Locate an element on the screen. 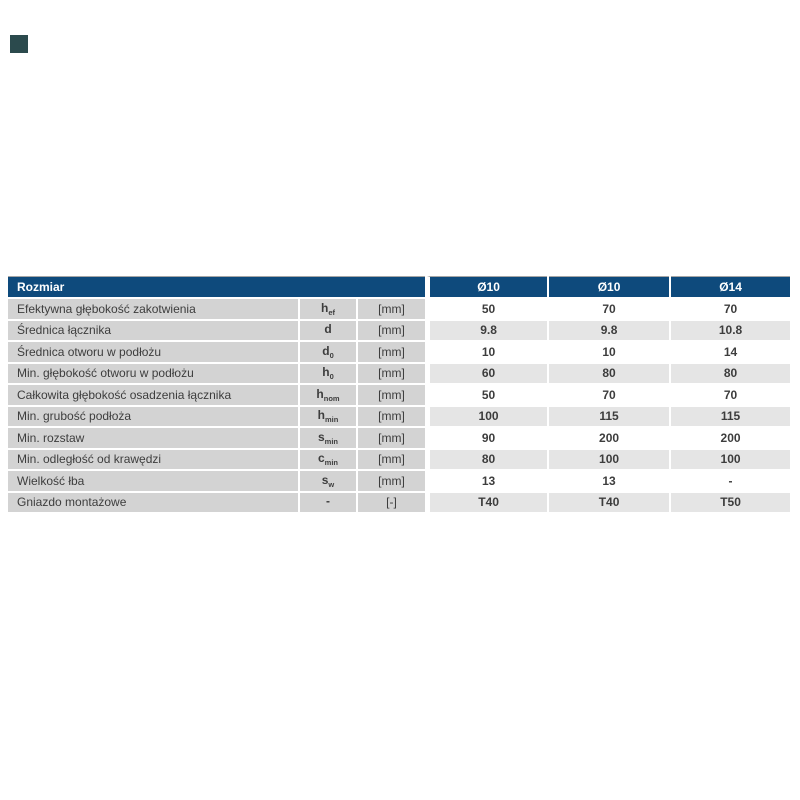 This screenshot has height=800, width=800. table-header-row: Rozmiar Ø10 Ø10 Ø14 is located at coordinates (399, 286).